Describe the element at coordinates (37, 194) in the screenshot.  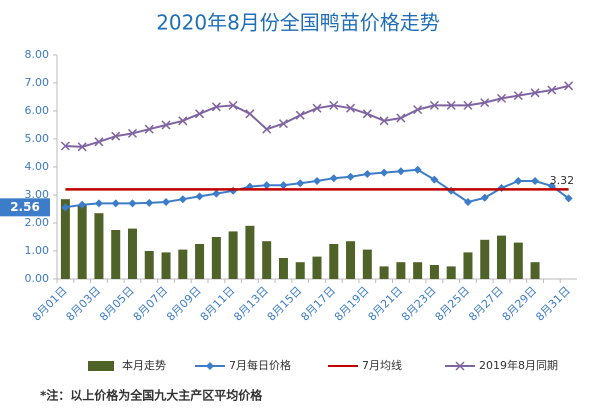
I see `y-tick-label: 3.00` at that location.